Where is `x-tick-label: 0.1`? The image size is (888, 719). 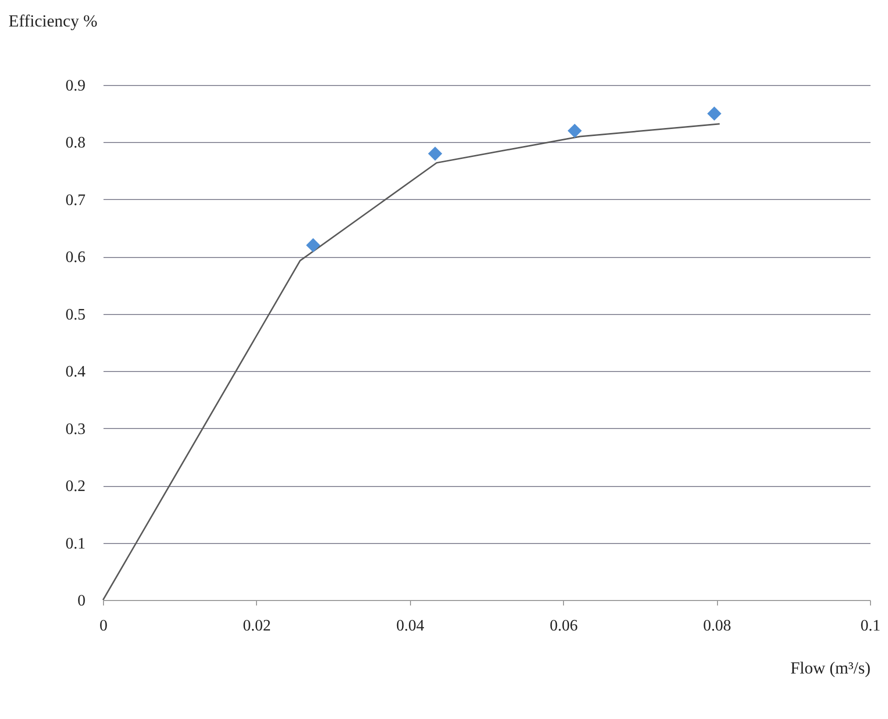
x-tick-label: 0.1 is located at coordinates (870, 626).